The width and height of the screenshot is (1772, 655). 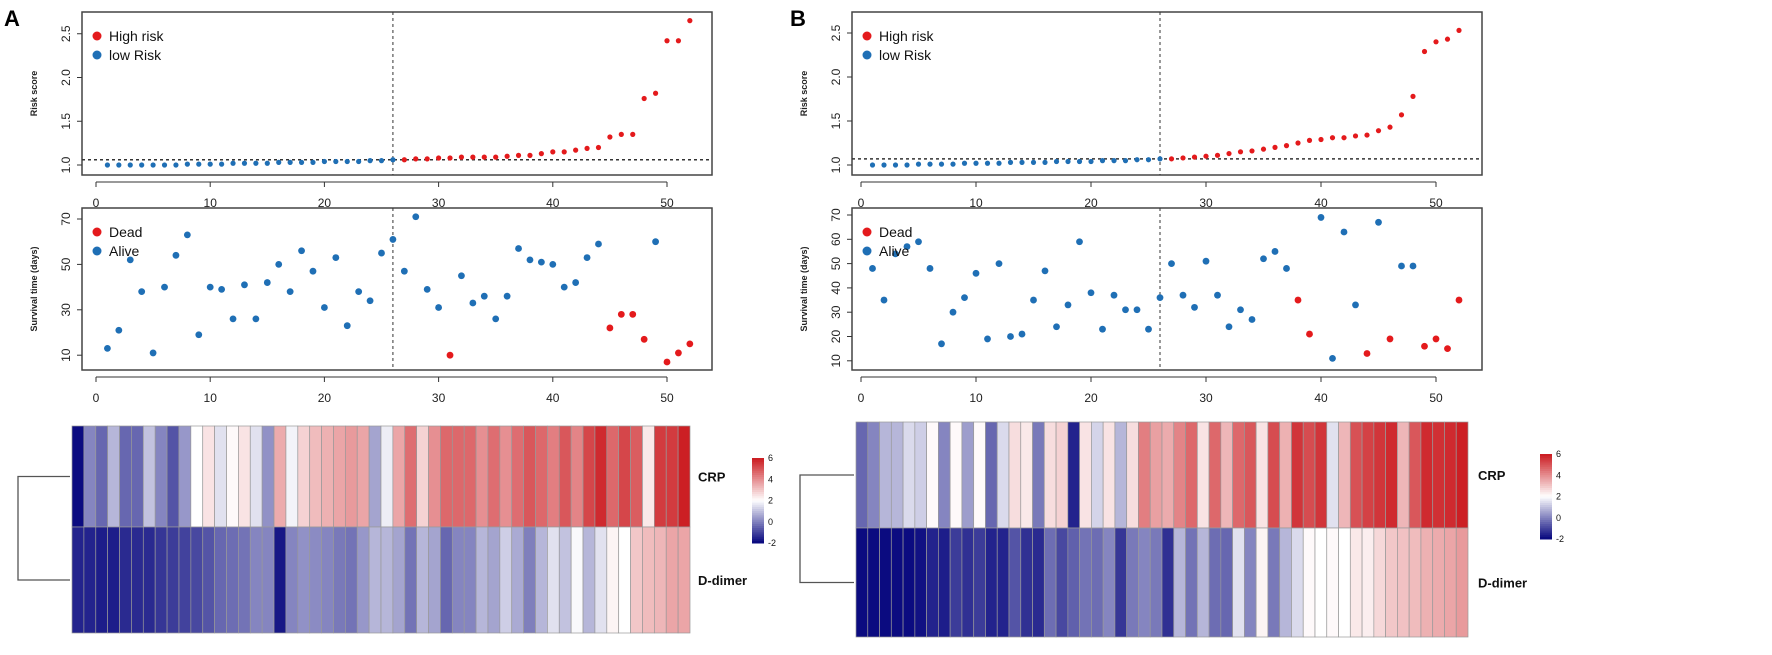 I want to click on colorbar-tick-label: 2, so click(x=770, y=501).